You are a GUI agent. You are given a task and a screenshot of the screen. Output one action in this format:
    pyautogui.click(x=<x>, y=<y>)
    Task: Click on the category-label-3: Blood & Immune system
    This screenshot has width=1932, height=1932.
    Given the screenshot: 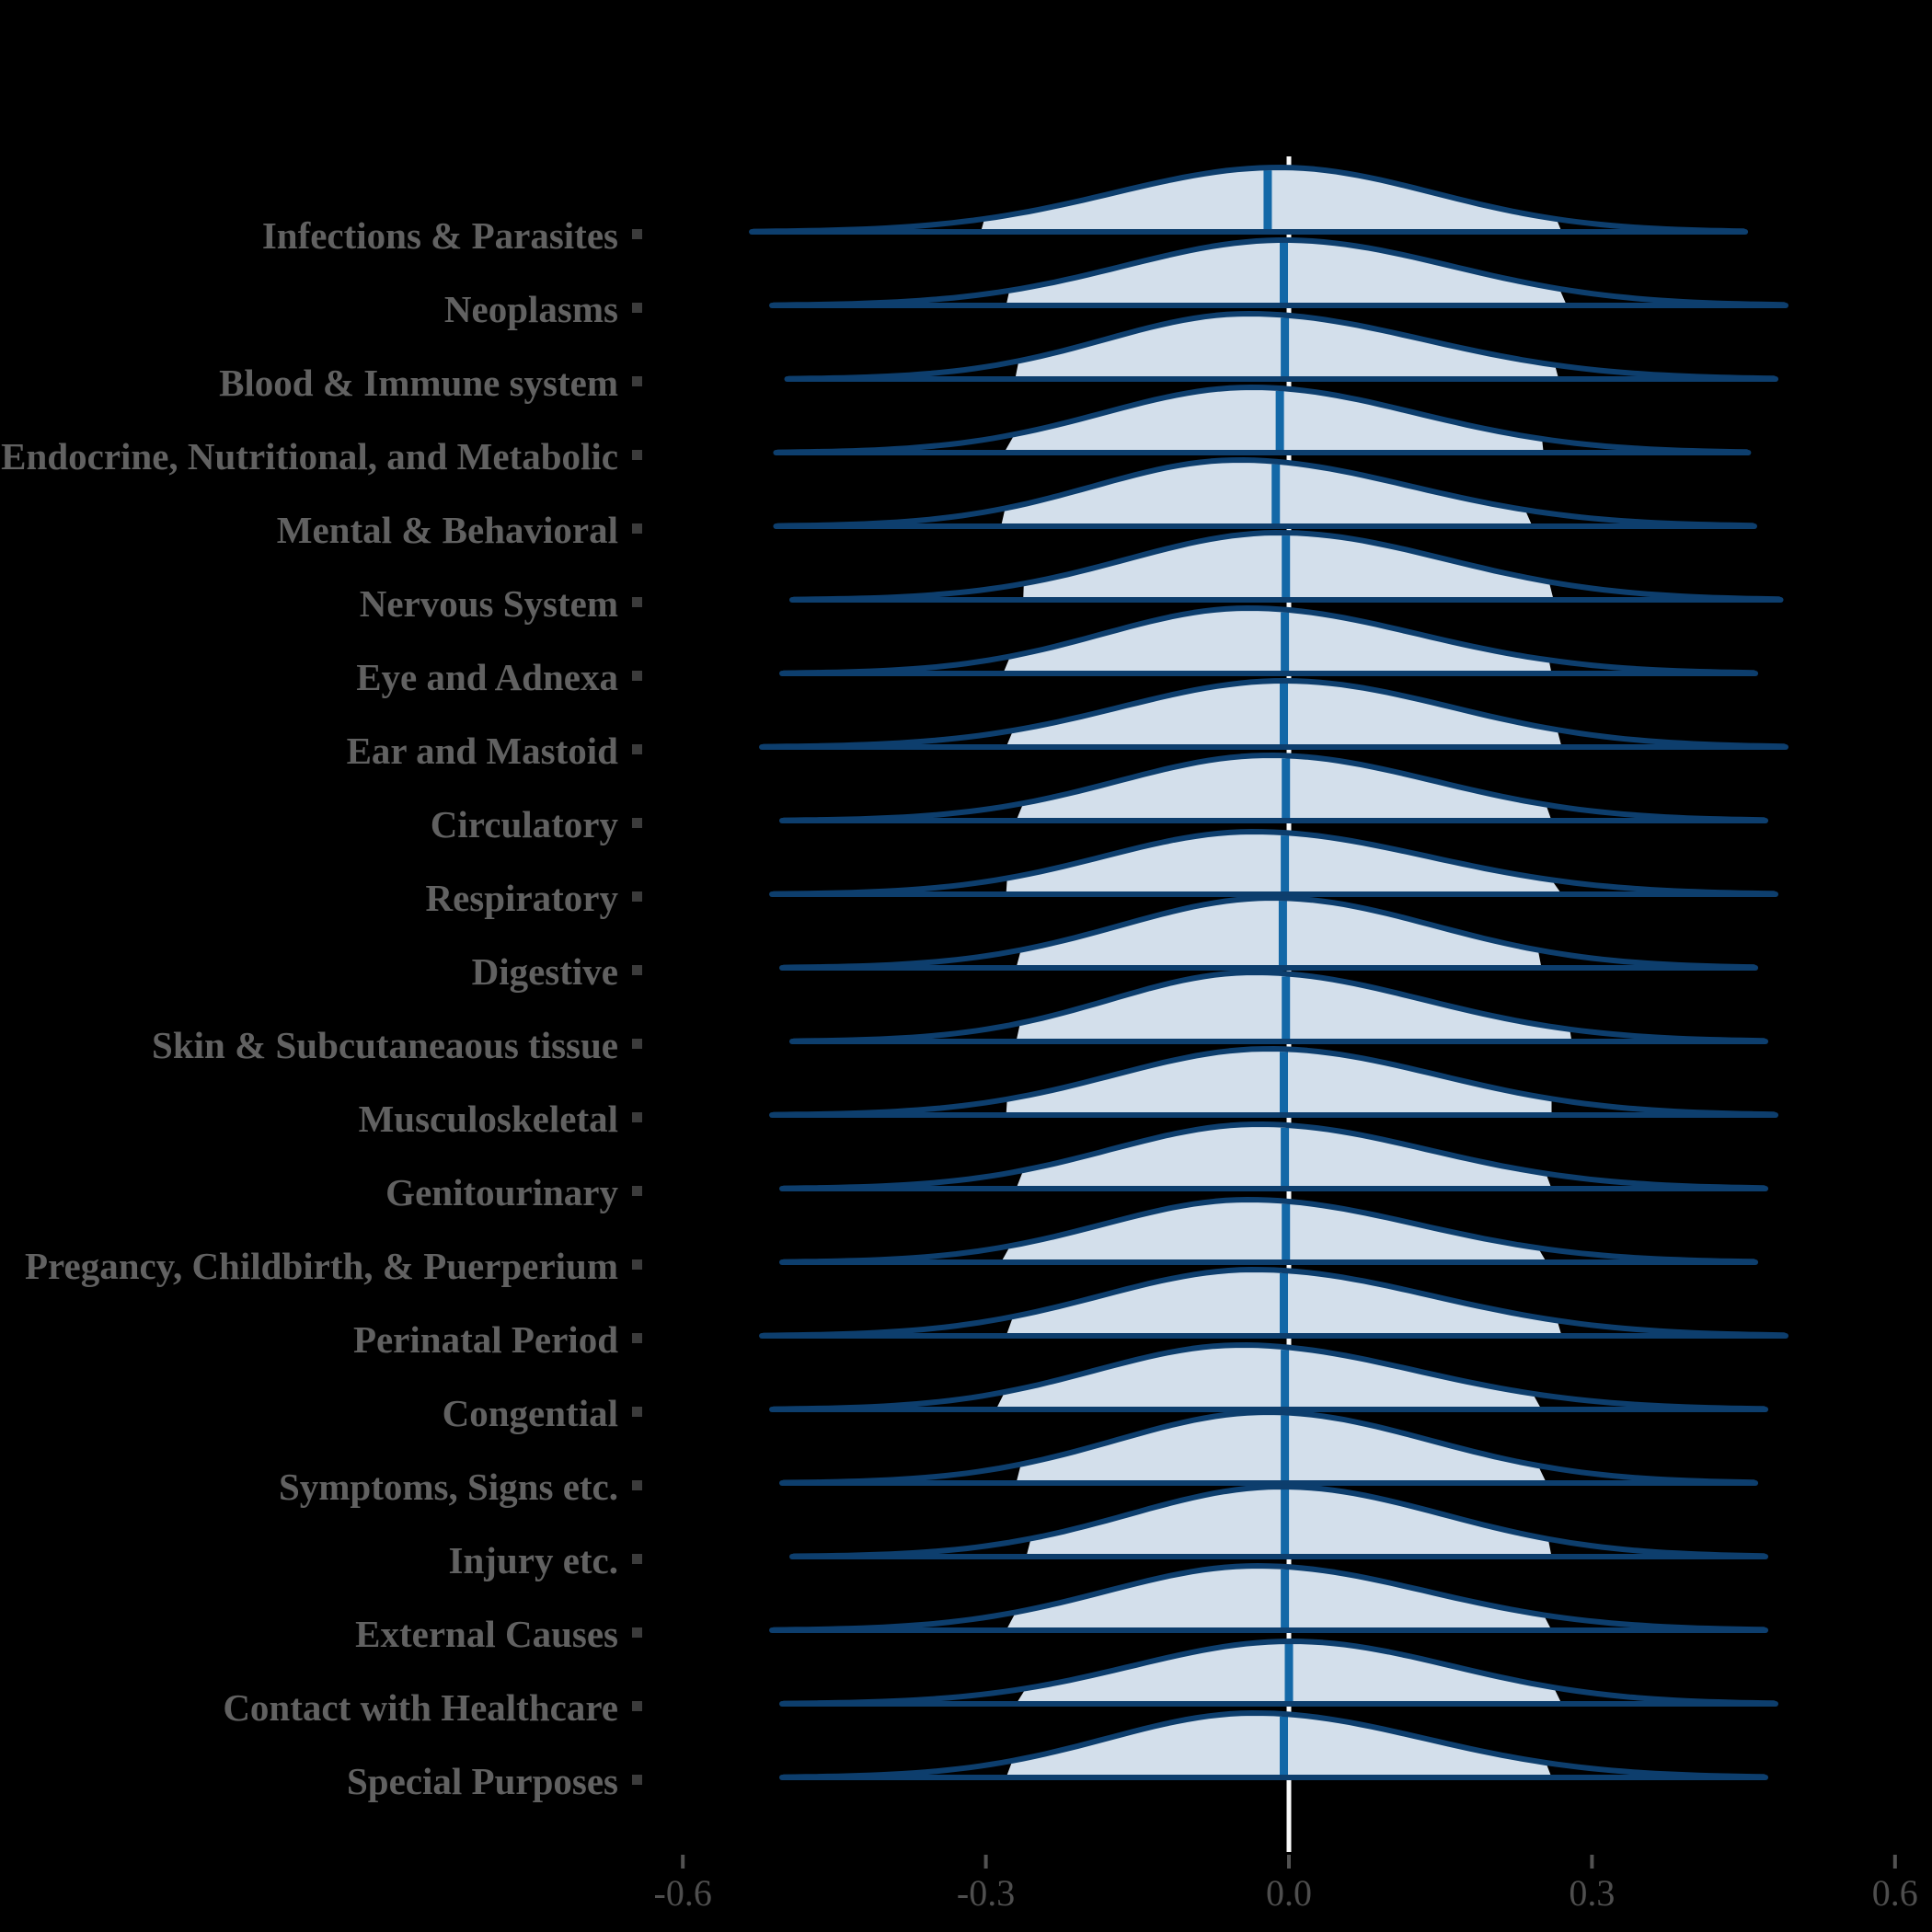 What is the action you would take?
    pyautogui.click(x=418, y=383)
    